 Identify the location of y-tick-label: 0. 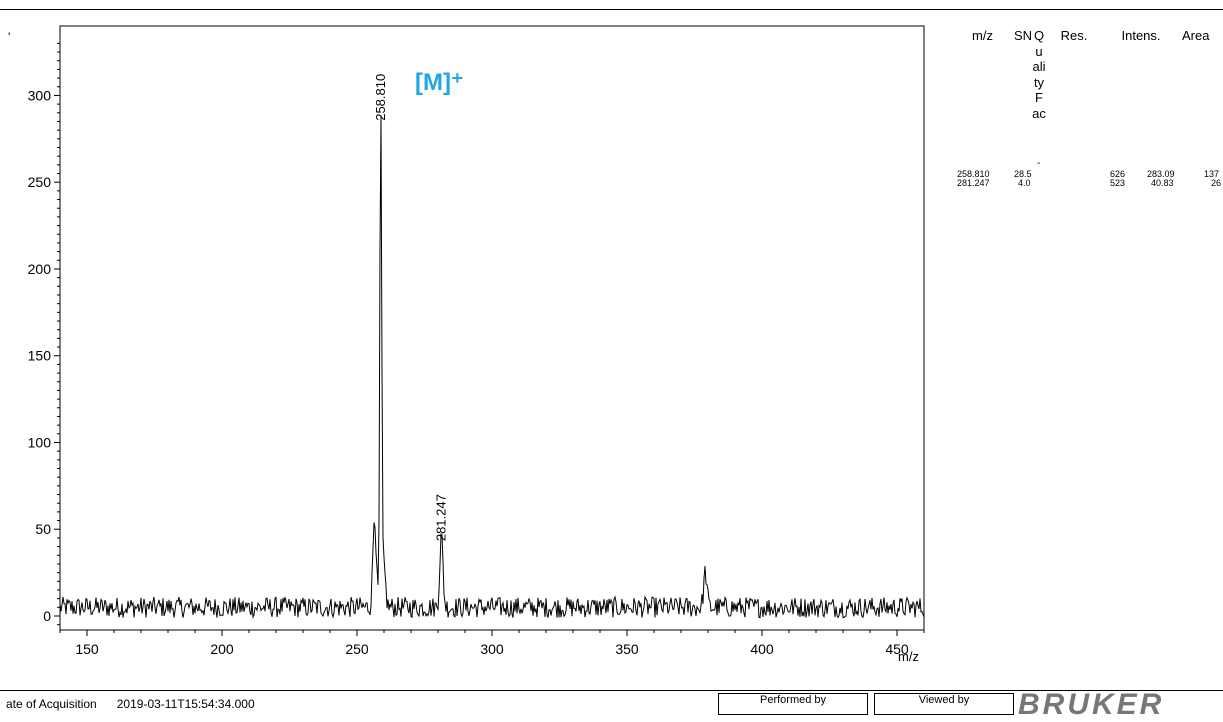
(47, 616).